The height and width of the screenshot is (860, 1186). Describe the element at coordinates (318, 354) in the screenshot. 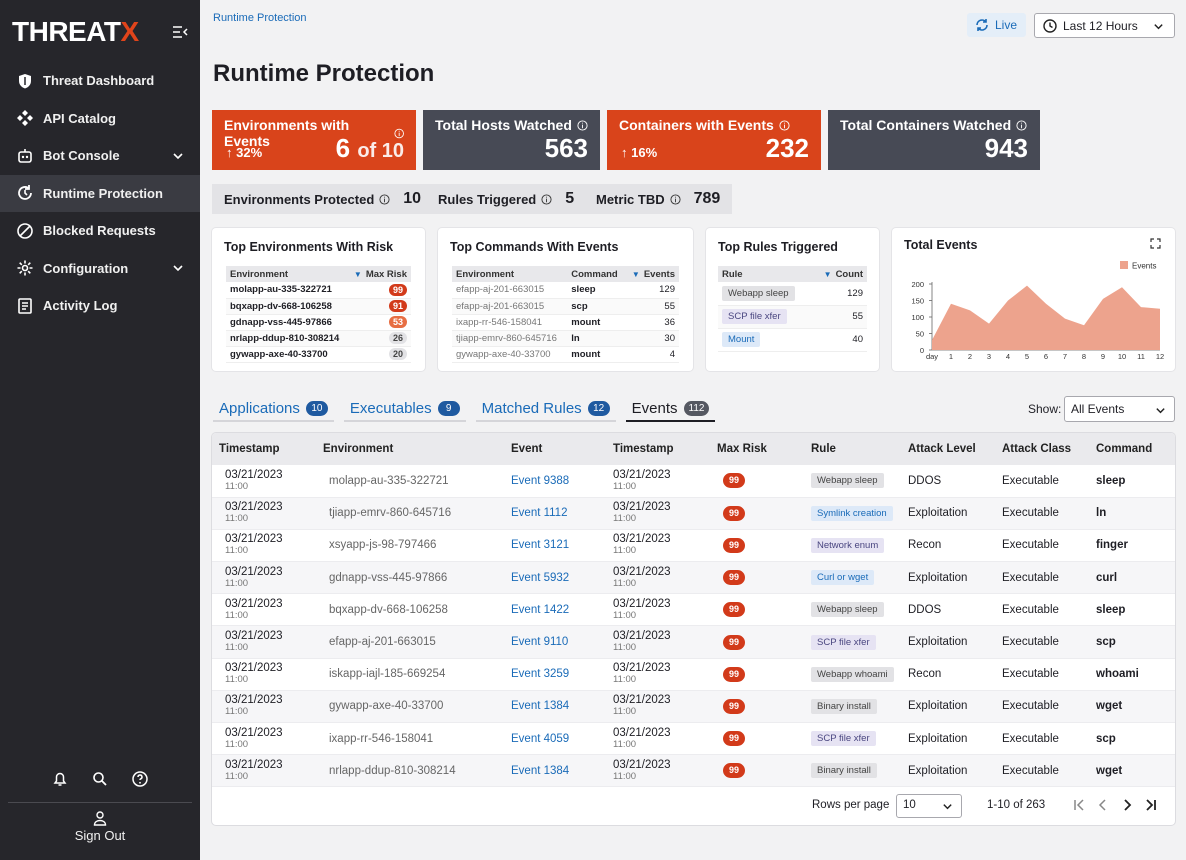

I see `table-row: gywapp-axe-40-33700 20` at that location.